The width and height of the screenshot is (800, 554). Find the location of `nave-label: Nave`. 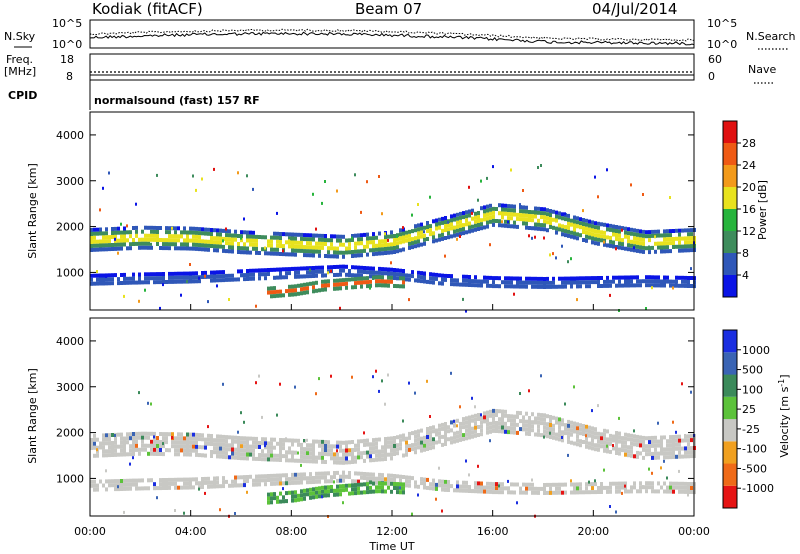

nave-label: Nave is located at coordinates (762, 69).